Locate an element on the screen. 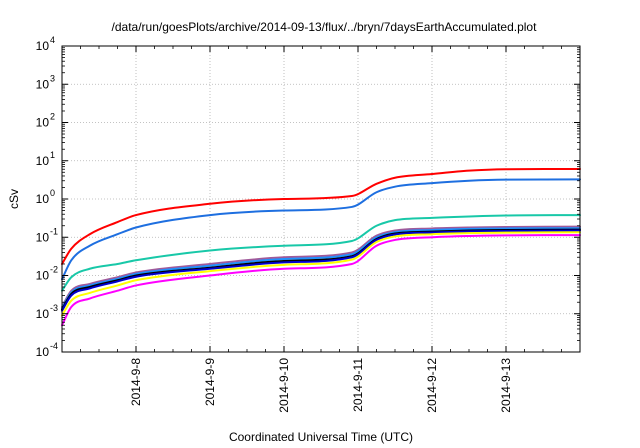  y-tick-label: 10 -2 is located at coordinates (47, 274).